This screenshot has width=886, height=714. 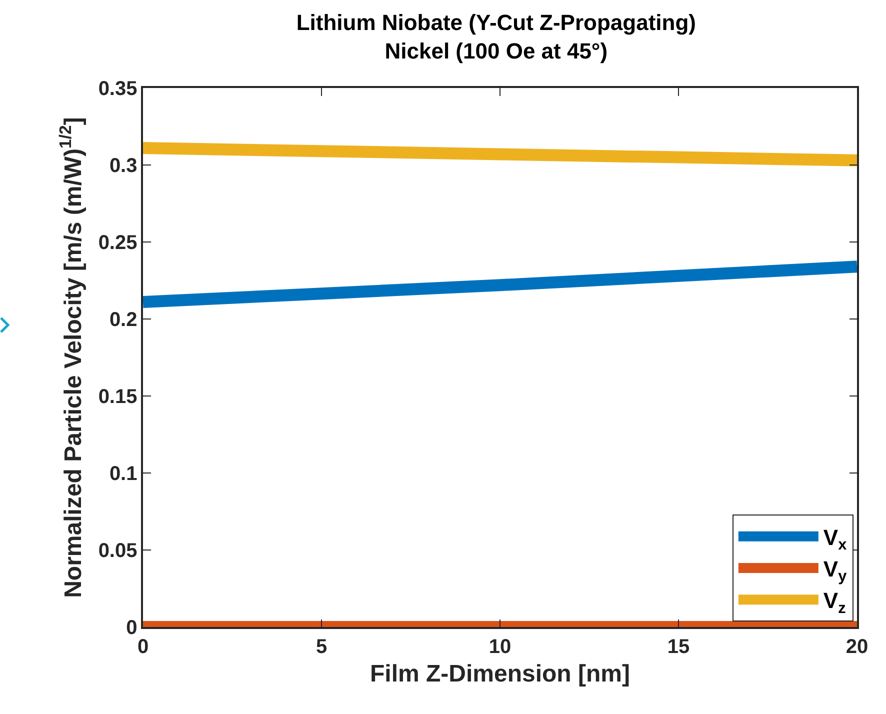 I want to click on y-tick-label: 0.1, so click(x=123, y=474).